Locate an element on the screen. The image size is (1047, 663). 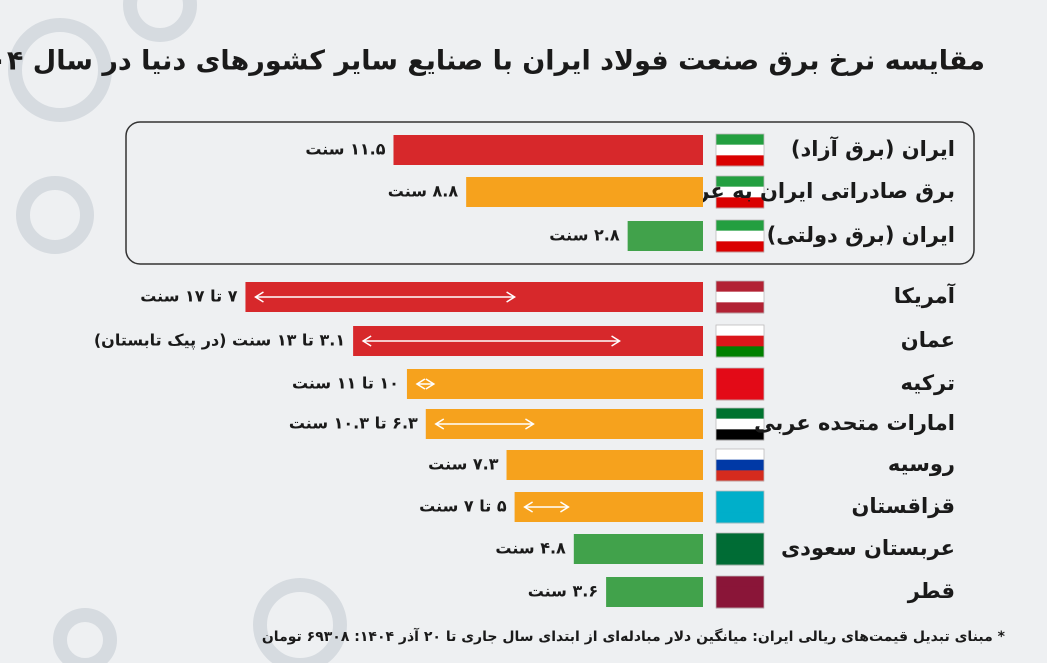
category-label: ایران (برق آزاد) is located at coordinates (873, 148).